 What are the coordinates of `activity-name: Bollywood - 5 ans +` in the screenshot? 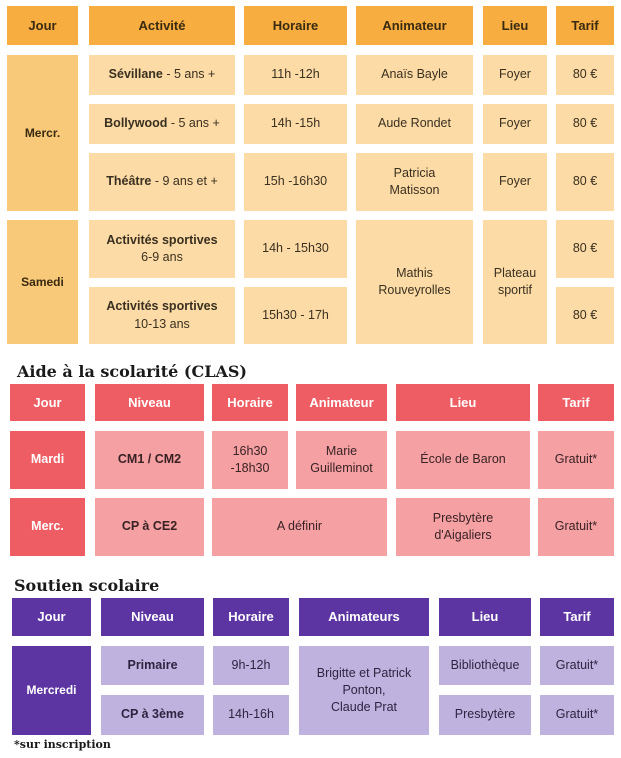 It's located at (162, 124).